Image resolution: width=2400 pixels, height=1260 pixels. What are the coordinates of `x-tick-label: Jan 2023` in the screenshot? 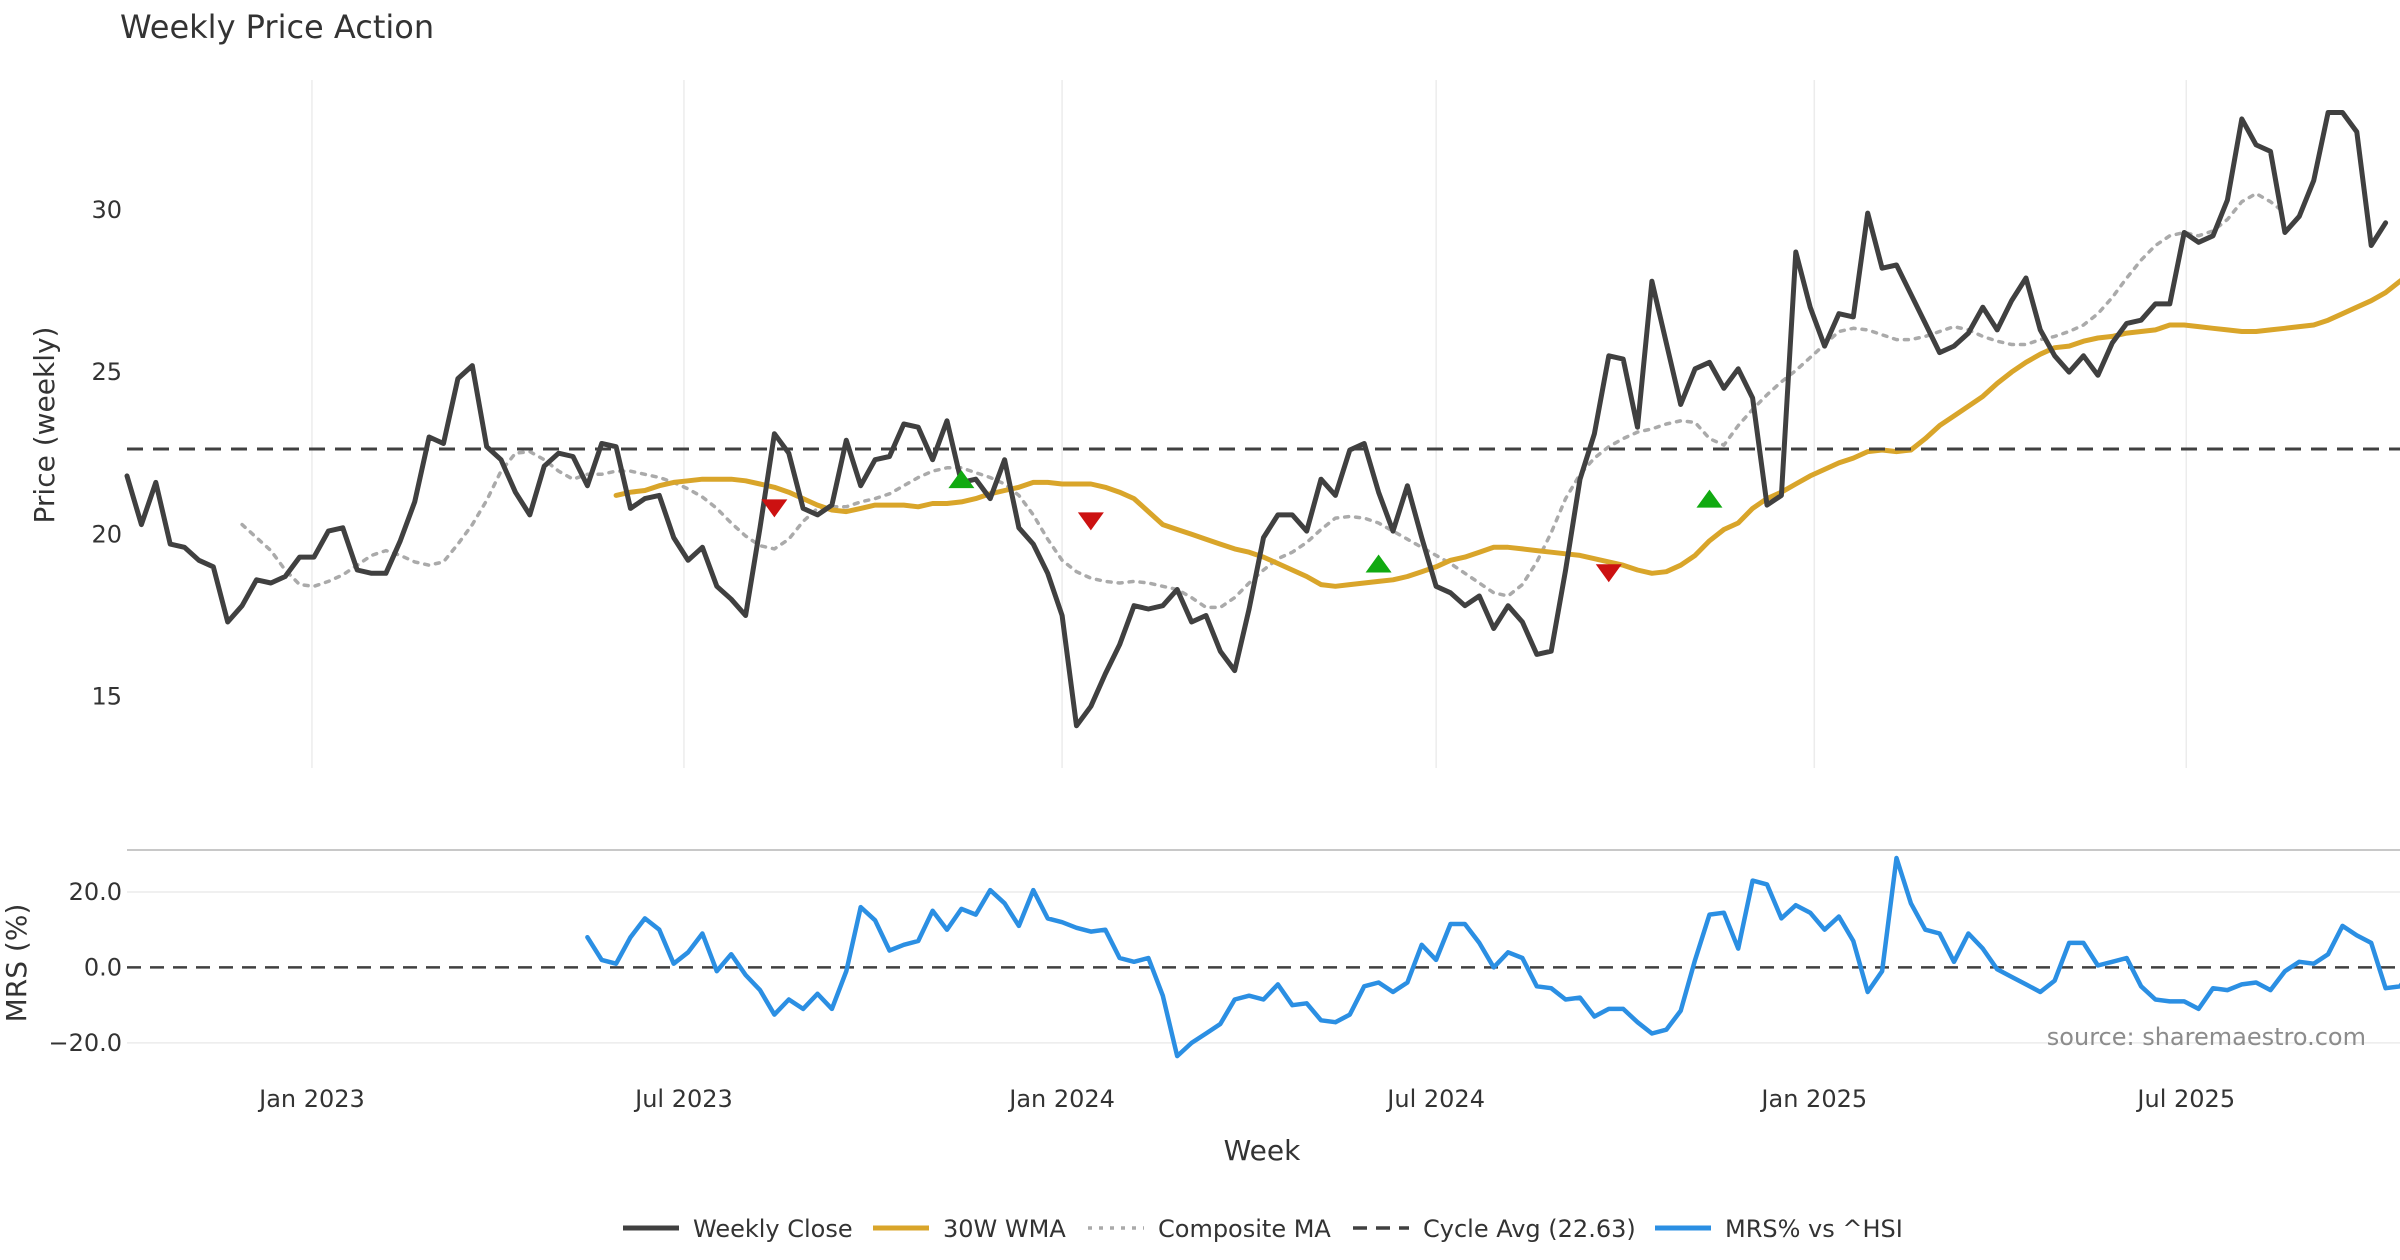 It's located at (311, 1099).